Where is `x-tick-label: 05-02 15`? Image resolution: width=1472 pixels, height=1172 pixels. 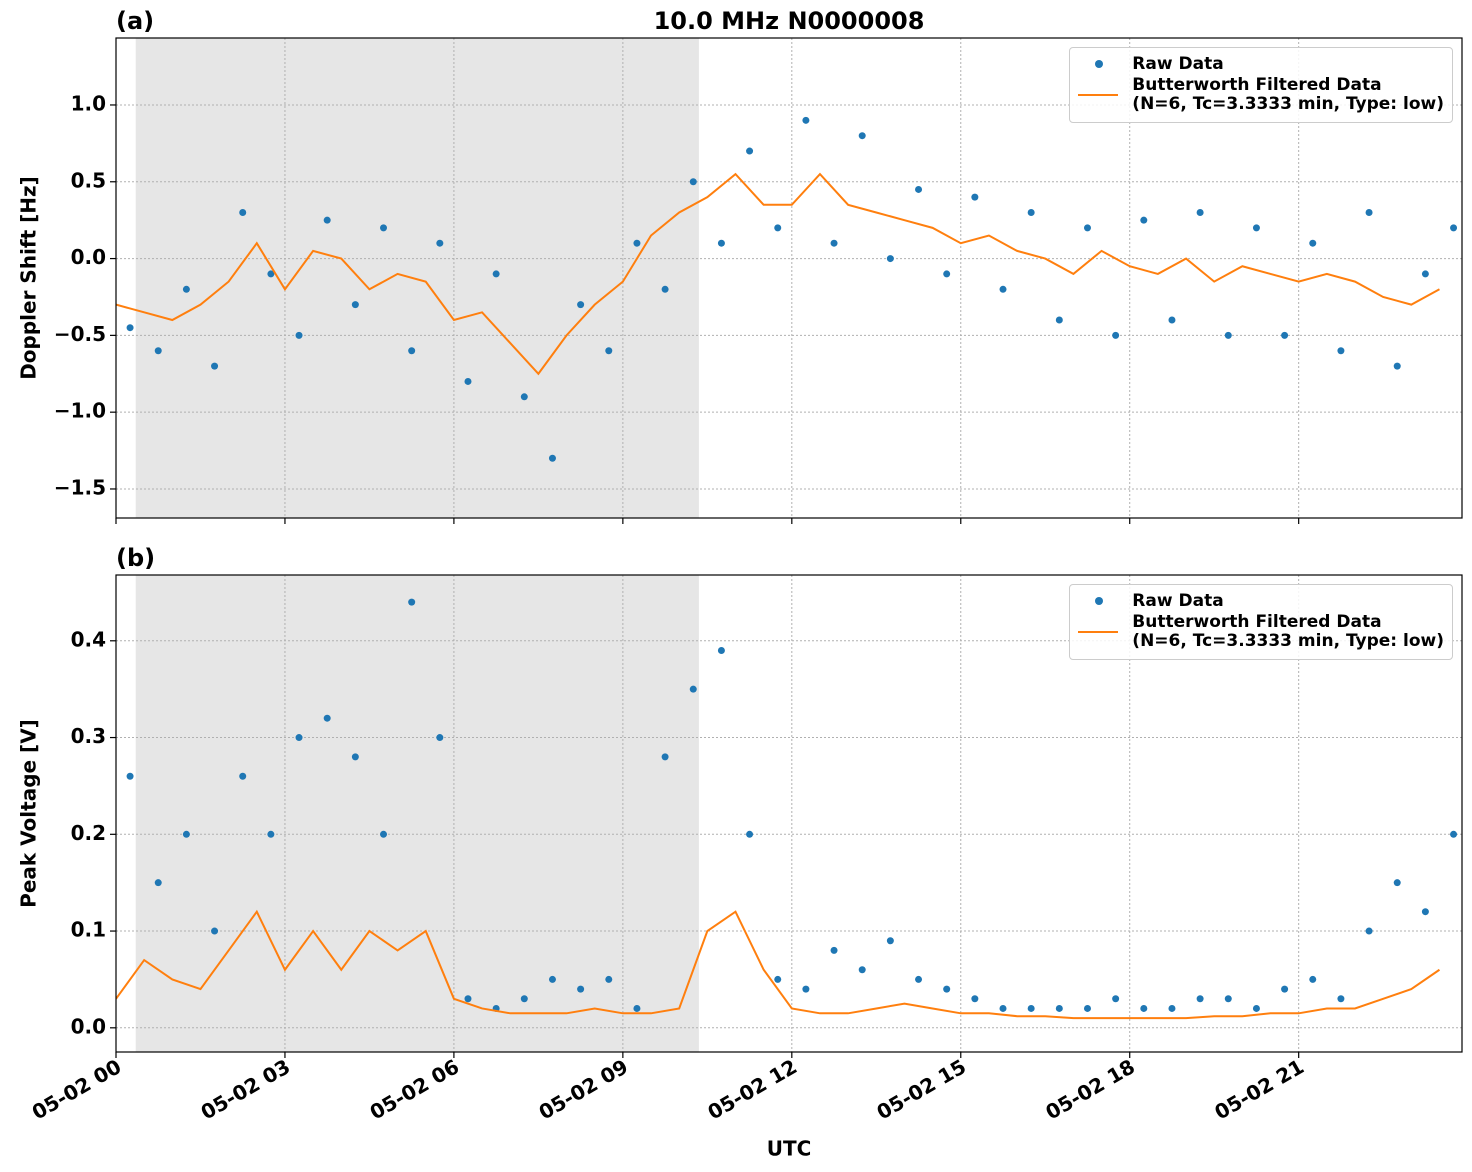
x-tick-label: 05-02 15 is located at coordinates (921, 1089).